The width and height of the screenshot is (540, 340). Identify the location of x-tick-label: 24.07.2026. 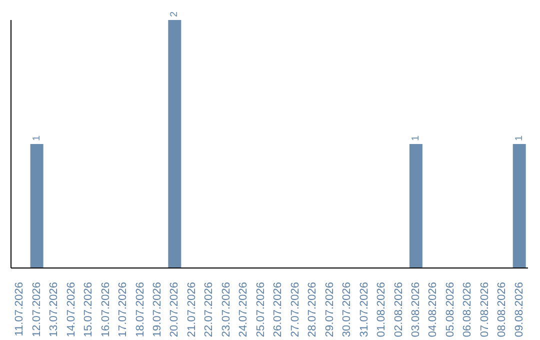
(244, 310).